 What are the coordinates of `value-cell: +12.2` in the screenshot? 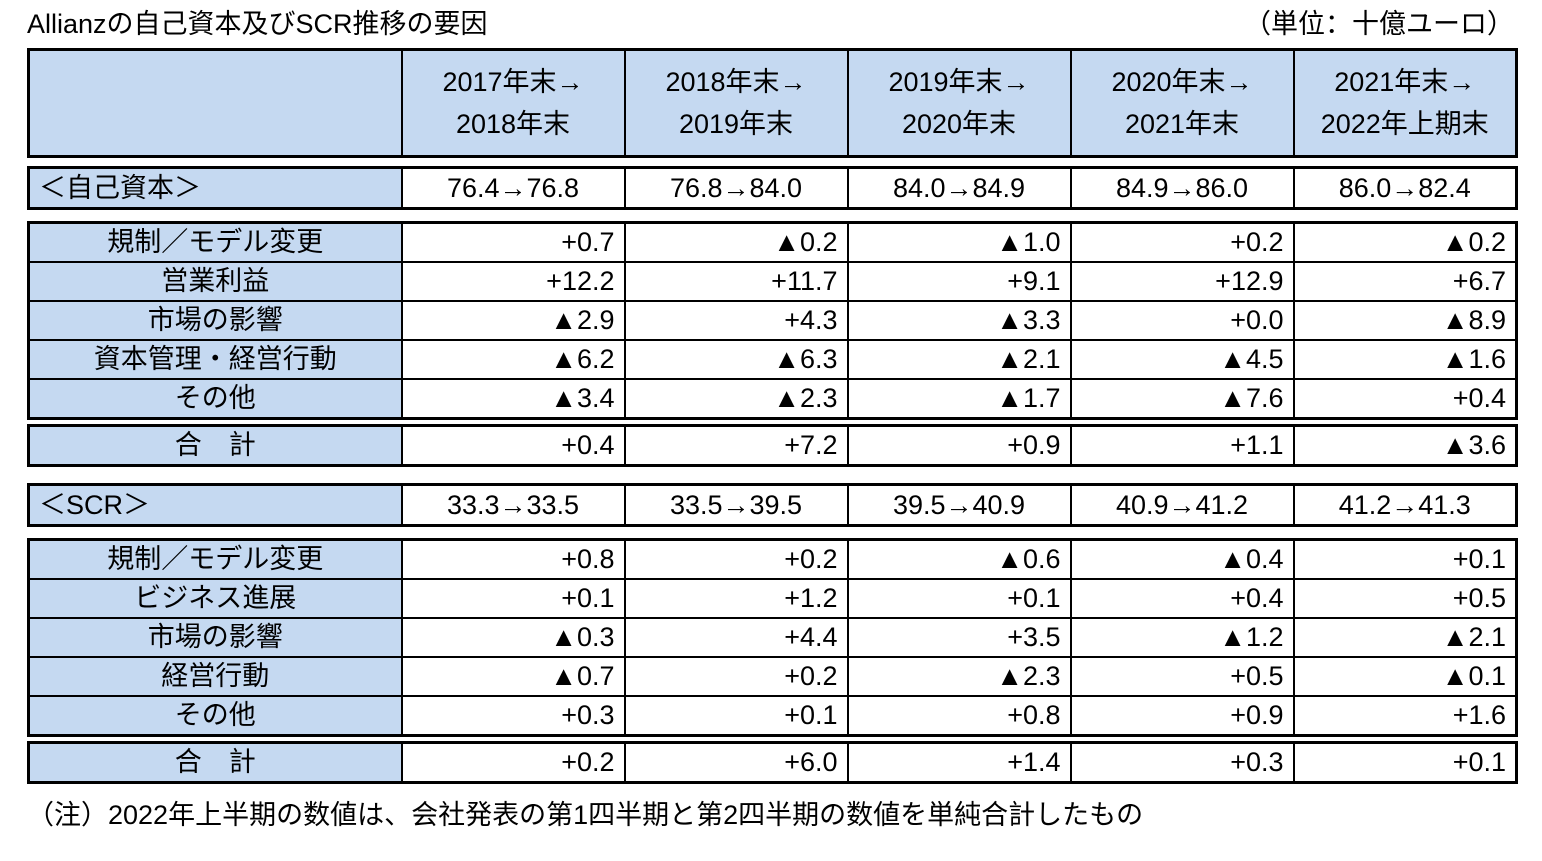 It's located at (513, 281).